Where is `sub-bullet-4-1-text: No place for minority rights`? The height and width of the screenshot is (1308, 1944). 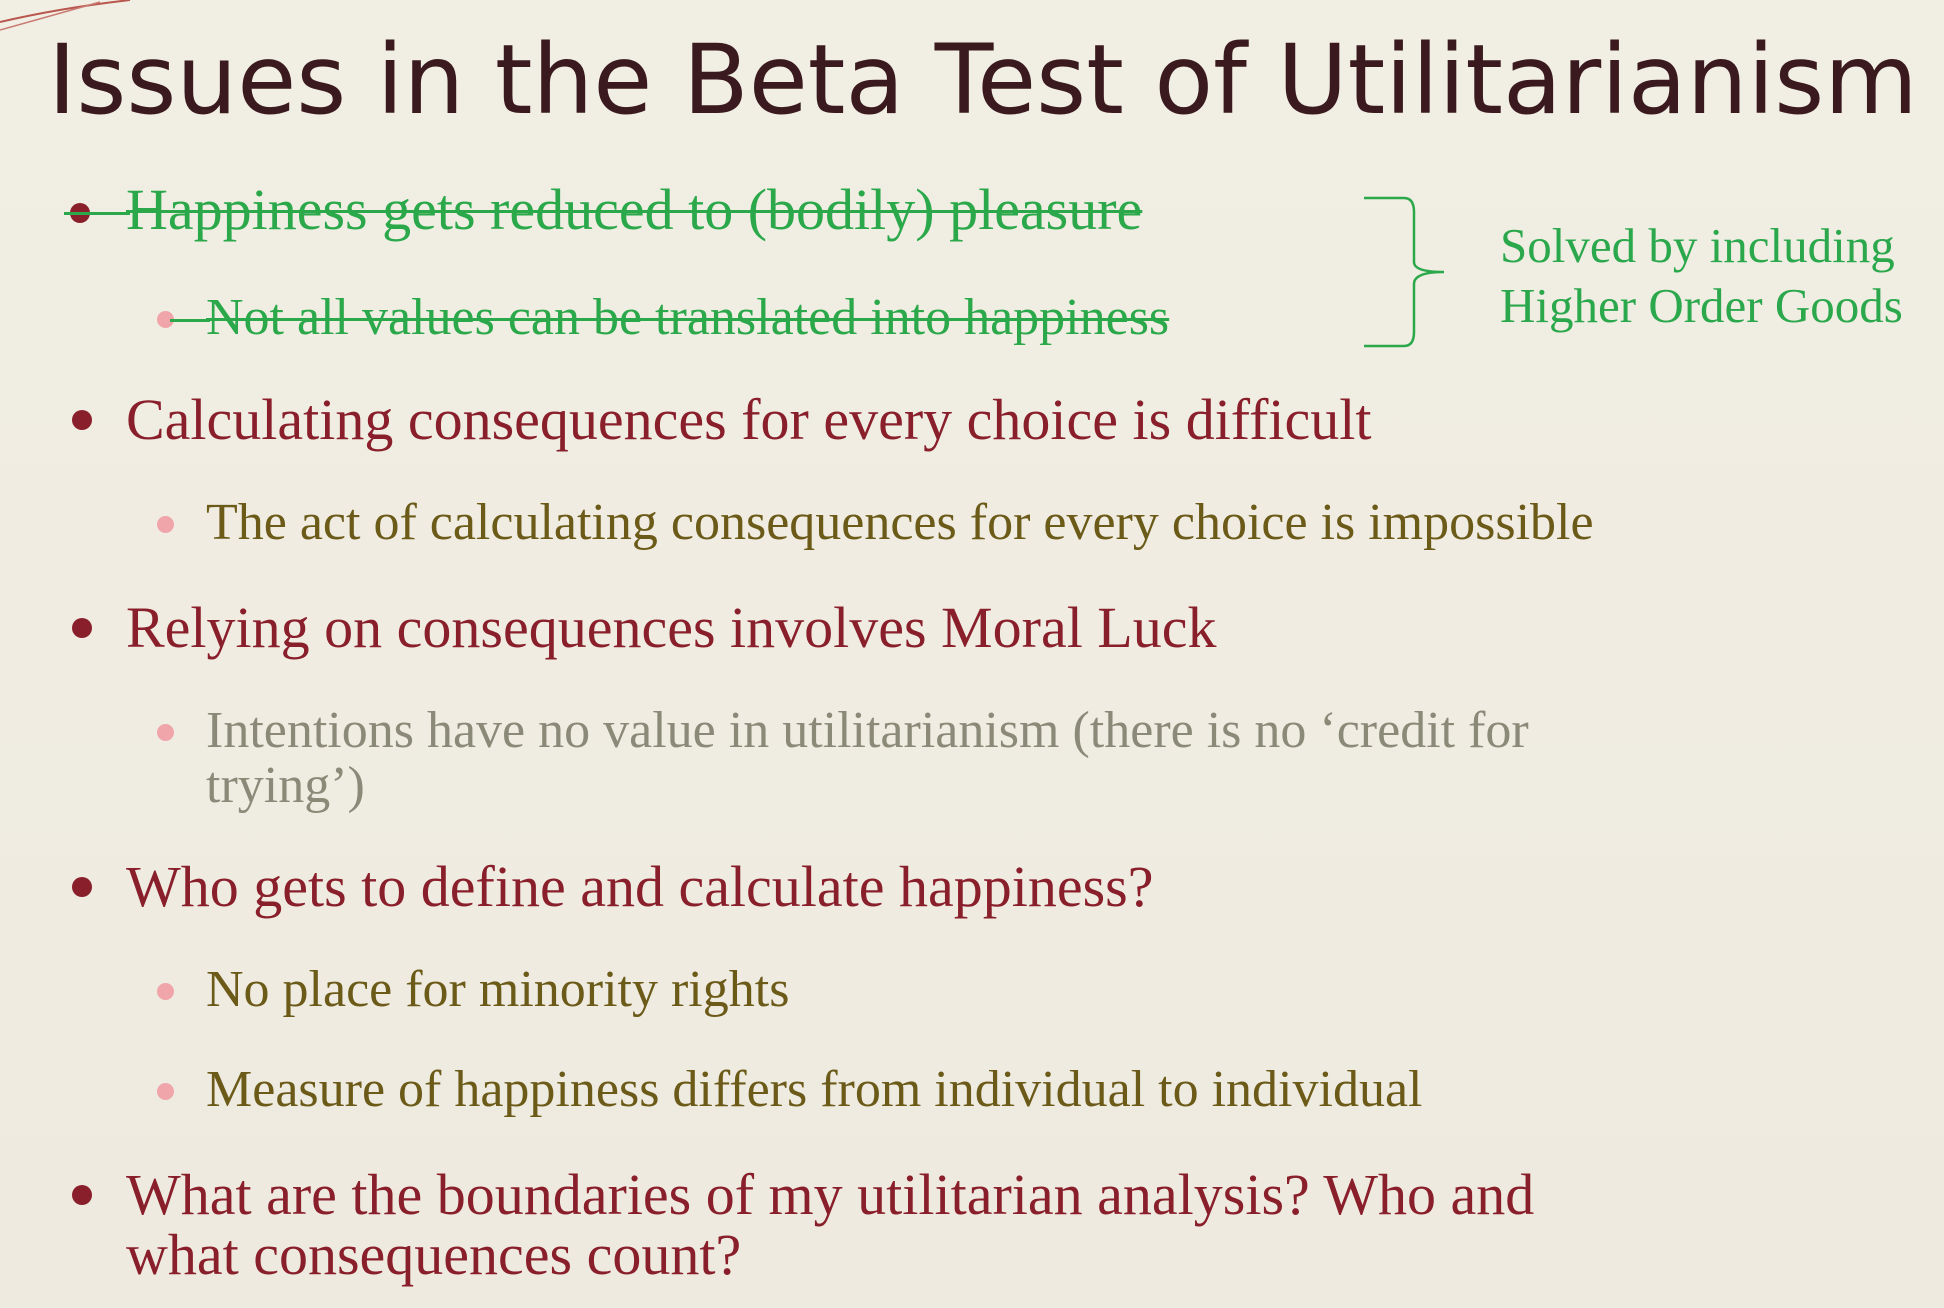 sub-bullet-4-1-text: No place for minority rights is located at coordinates (498, 989).